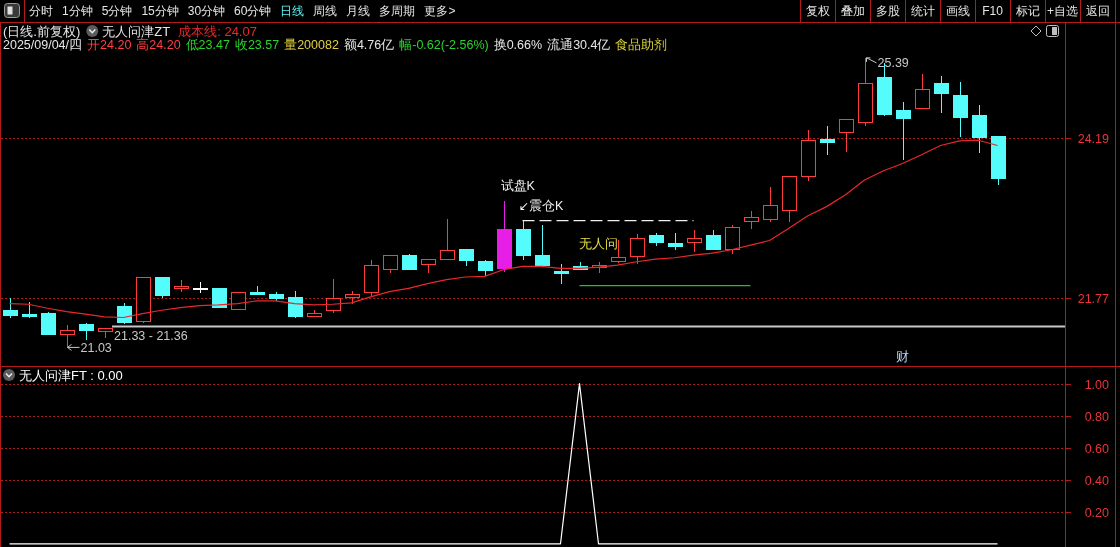 Image resolution: width=1120 pixels, height=547 pixels. What do you see at coordinates (292, 11) in the screenshot?
I see `text: 日线` at bounding box center [292, 11].